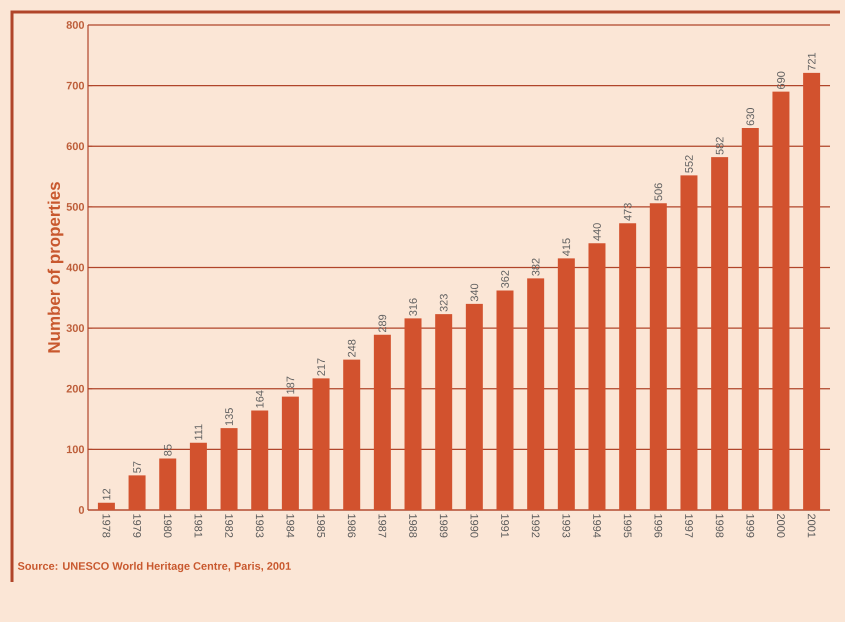  What do you see at coordinates (382, 323) in the screenshot?
I see `data-label: 289` at bounding box center [382, 323].